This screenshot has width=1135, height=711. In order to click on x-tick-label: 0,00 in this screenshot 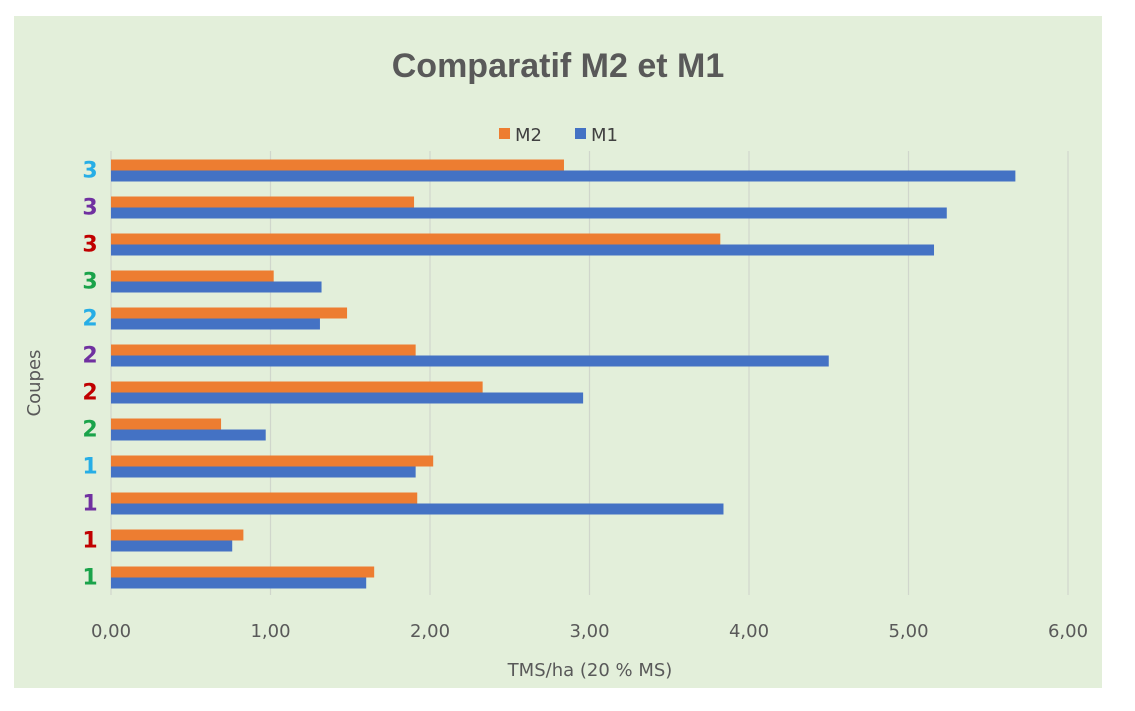, I will do `click(111, 631)`.